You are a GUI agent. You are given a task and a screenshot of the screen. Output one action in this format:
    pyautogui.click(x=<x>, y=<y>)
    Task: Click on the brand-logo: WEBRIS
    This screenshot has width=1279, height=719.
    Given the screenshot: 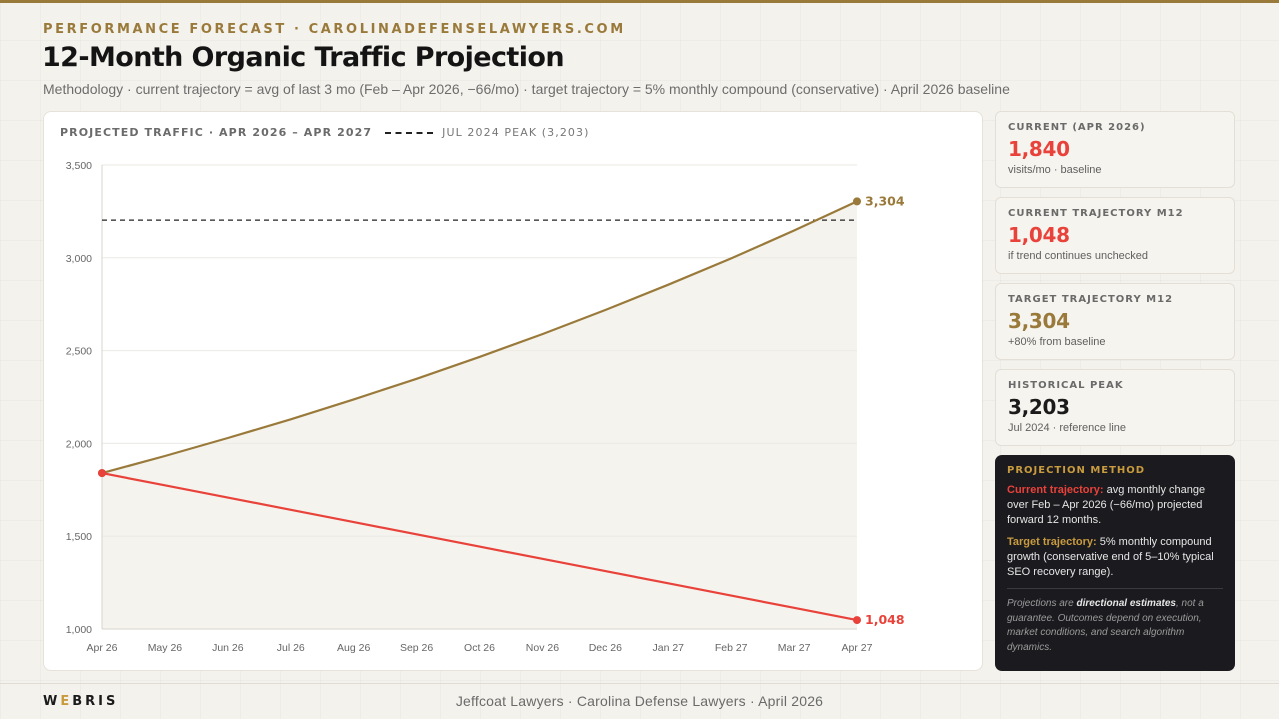 What is the action you would take?
    pyautogui.click(x=80, y=701)
    